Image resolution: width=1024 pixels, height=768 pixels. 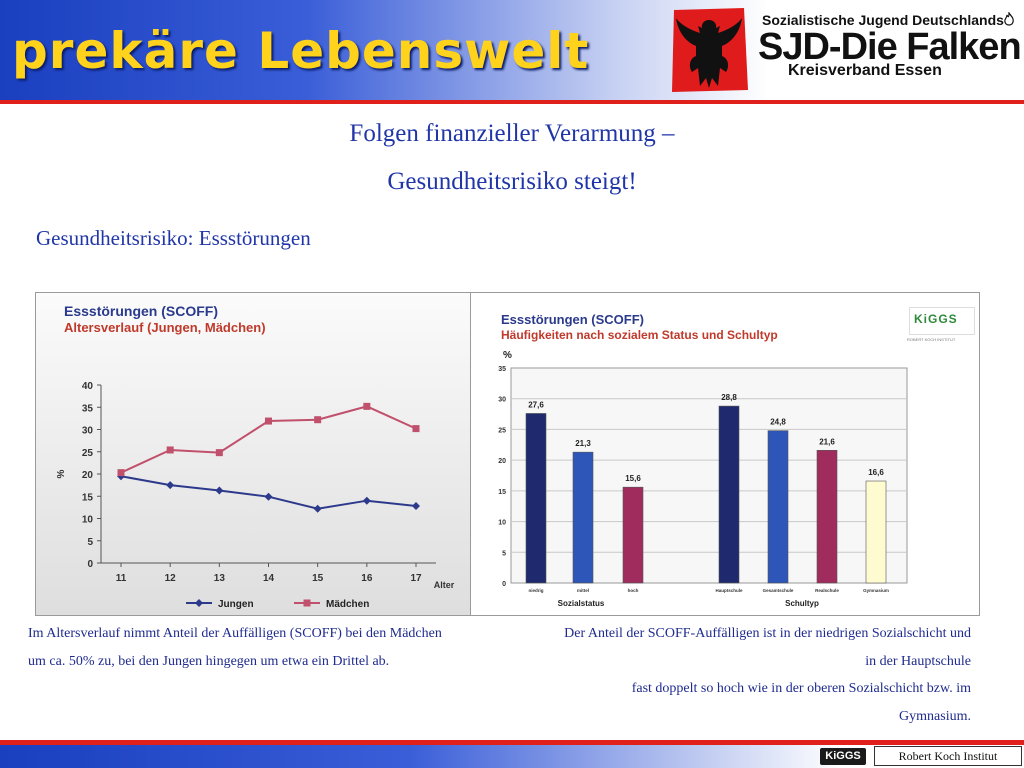 What do you see at coordinates (347, 604) in the screenshot?
I see `legend-label: Mädchen` at bounding box center [347, 604].